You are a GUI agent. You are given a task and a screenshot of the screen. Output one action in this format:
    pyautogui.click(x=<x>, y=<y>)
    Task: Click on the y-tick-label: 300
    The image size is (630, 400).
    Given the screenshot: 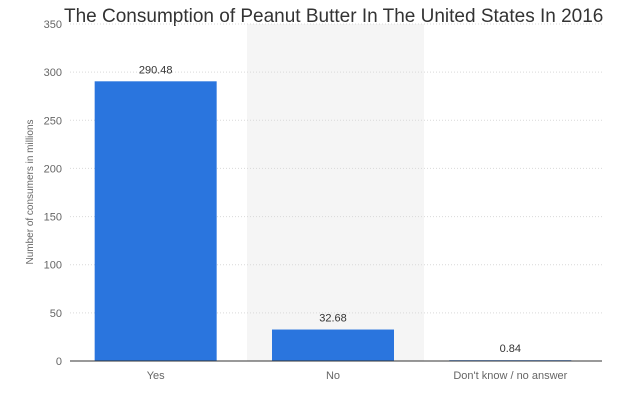 What is the action you would take?
    pyautogui.click(x=53, y=73)
    